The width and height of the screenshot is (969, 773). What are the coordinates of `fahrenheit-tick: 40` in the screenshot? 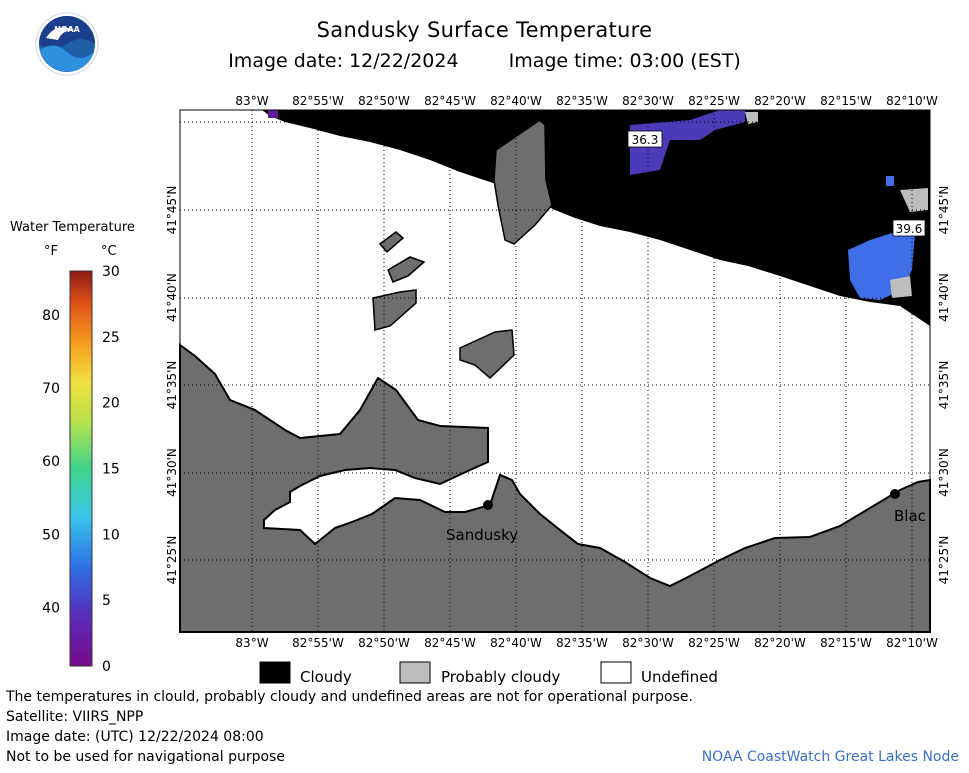 It's located at (51, 608).